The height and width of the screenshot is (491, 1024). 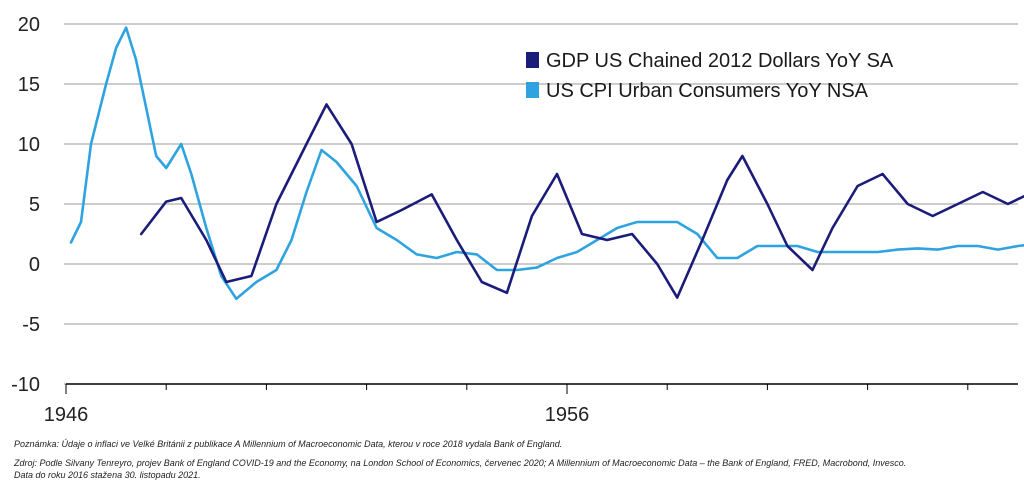 I want to click on y-tick-label: -10, so click(x=25, y=385).